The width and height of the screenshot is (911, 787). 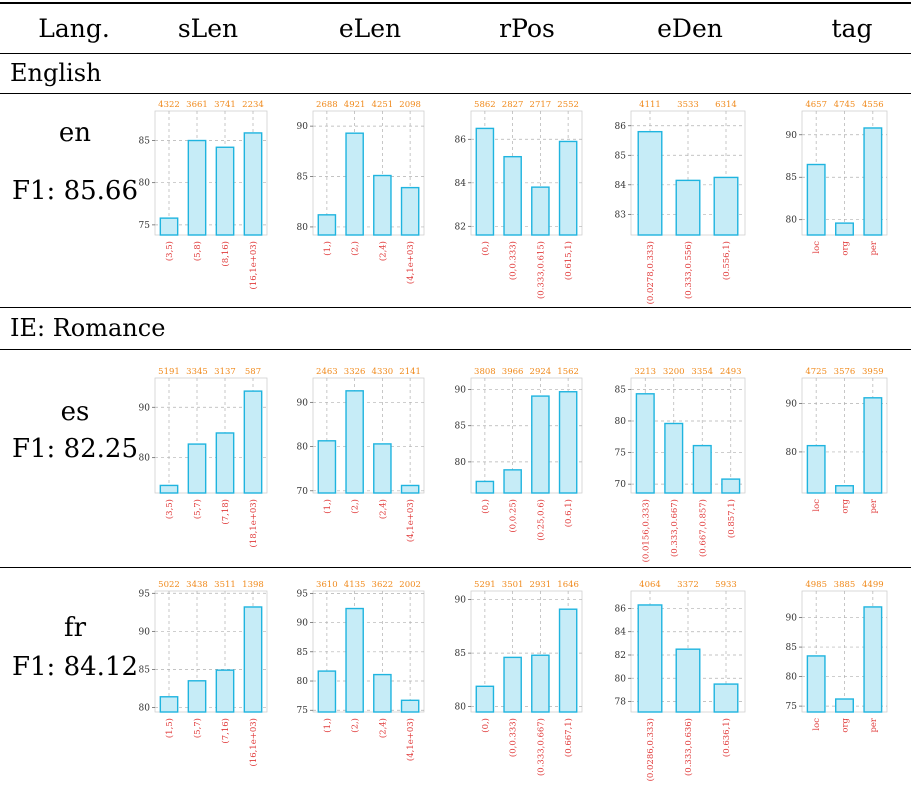 What do you see at coordinates (688, 747) in the screenshot?
I see `category-label: (0.333,0.636)` at bounding box center [688, 747].